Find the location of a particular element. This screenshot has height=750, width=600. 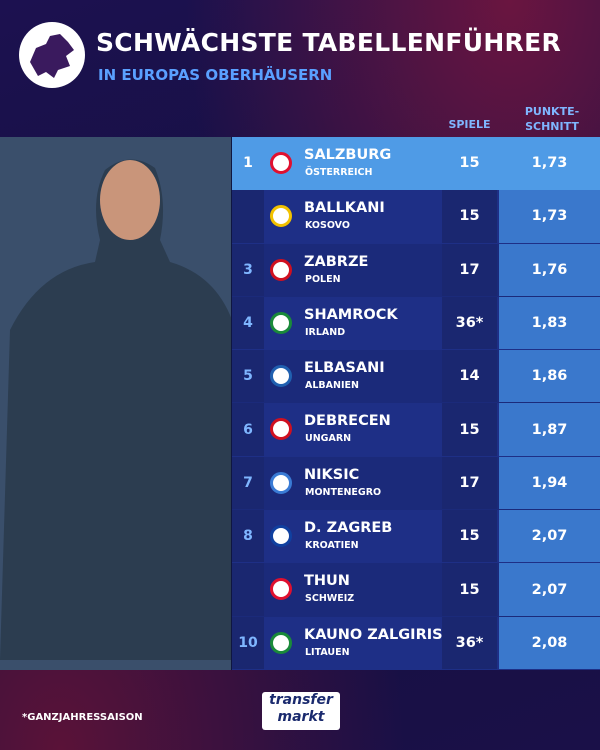

rank: 3 is located at coordinates (248, 269).